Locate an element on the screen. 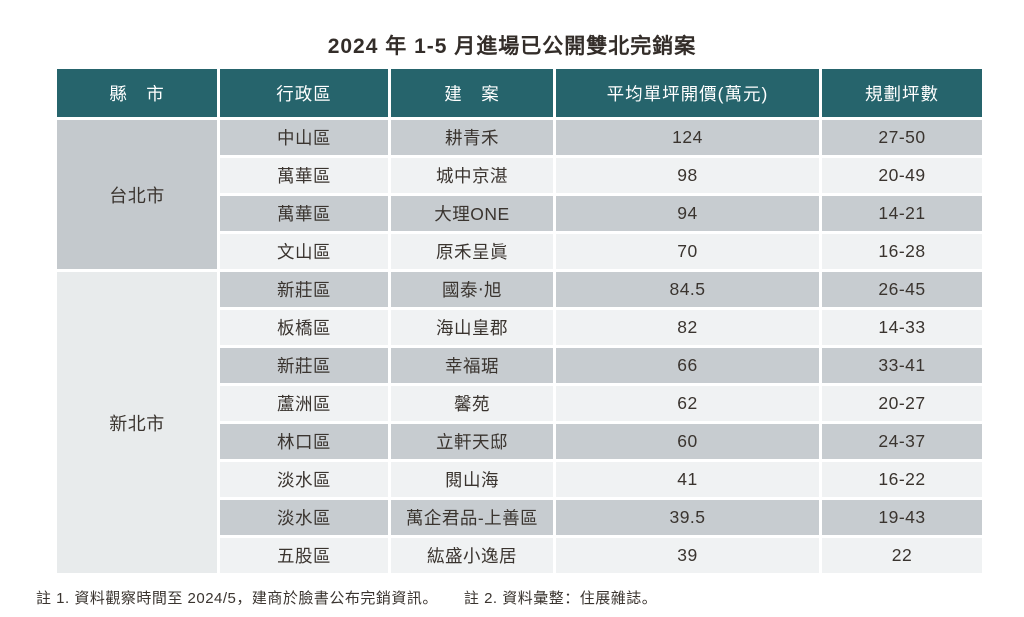 The height and width of the screenshot is (617, 1024). price-cell: 41 is located at coordinates (687, 479).